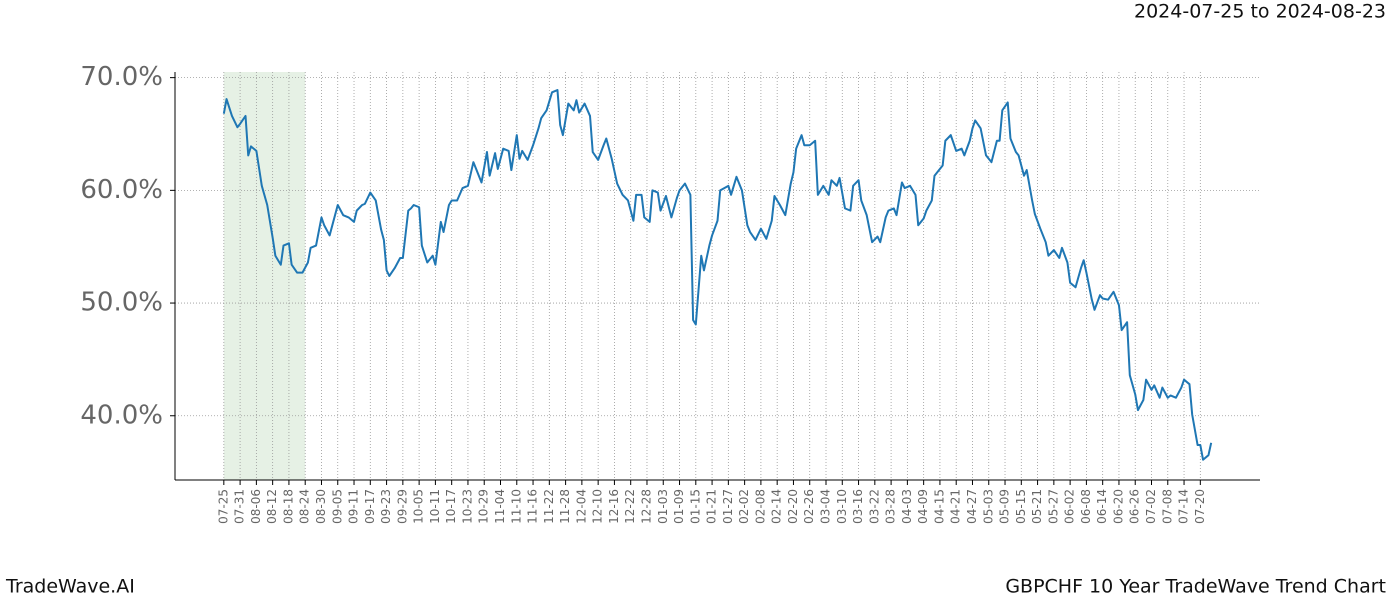 This screenshot has width=1400, height=600. What do you see at coordinates (435, 506) in the screenshot?
I see `x-tick-label: 10-11` at bounding box center [435, 506].